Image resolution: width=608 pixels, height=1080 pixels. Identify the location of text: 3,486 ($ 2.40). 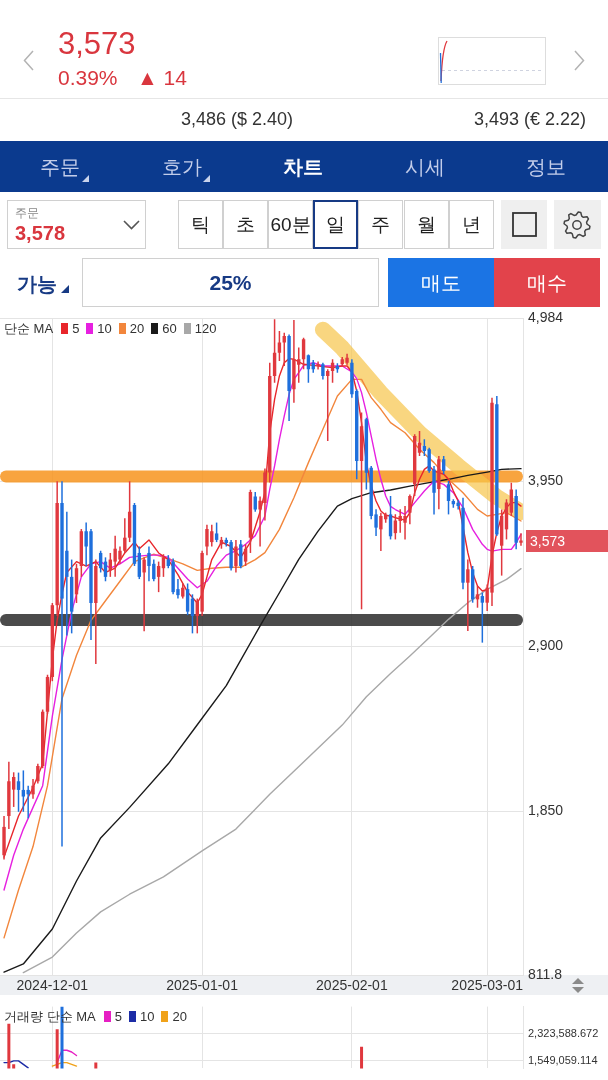
(236, 119).